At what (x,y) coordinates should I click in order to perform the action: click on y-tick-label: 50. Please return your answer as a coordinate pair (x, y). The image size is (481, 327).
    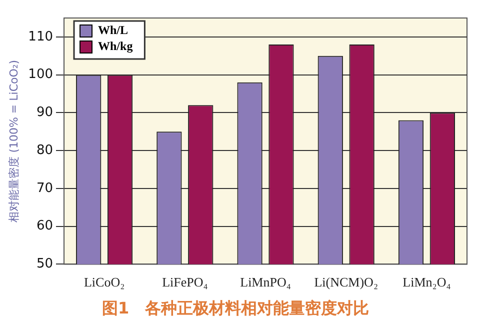
    Looking at the image, I should click on (45, 264).